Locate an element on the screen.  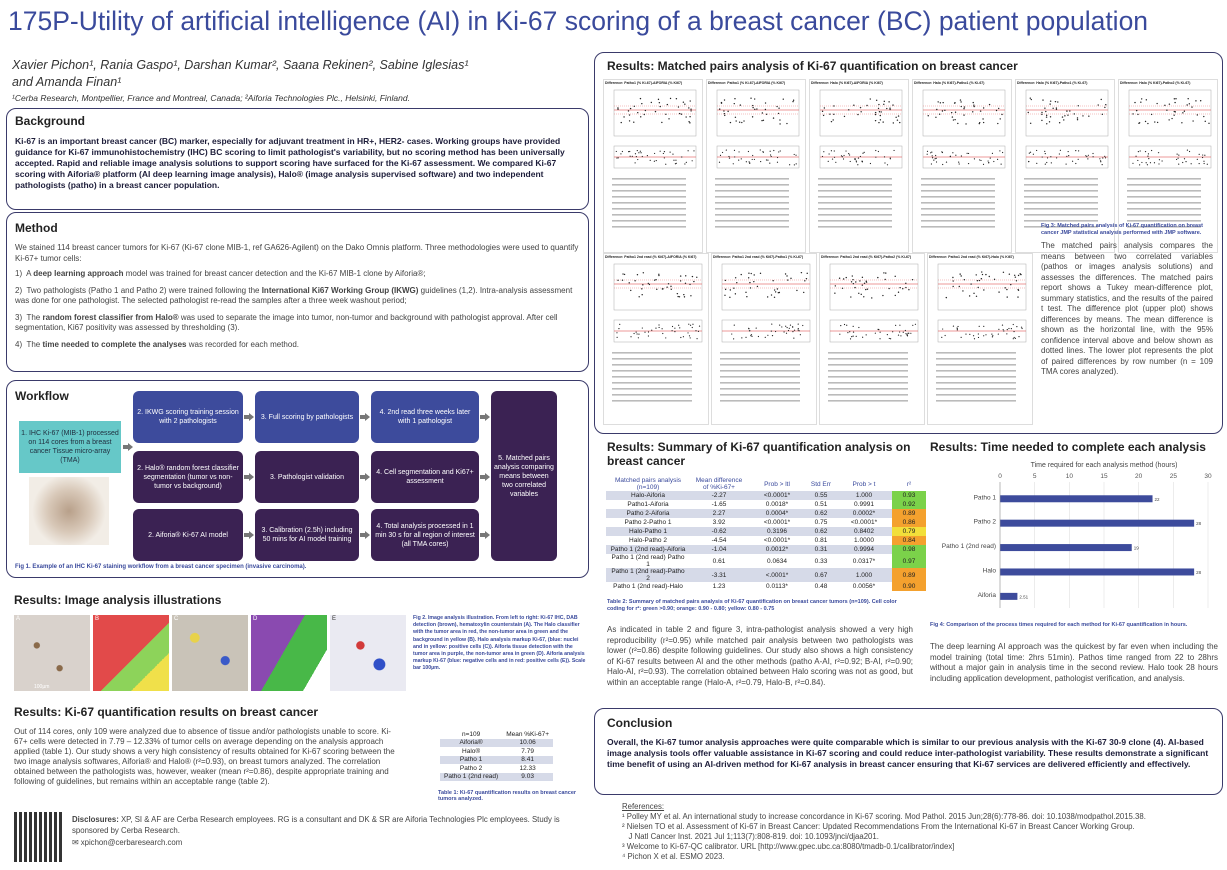
table-cell: Patho 2-Patho 1 is located at coordinates (648, 522).